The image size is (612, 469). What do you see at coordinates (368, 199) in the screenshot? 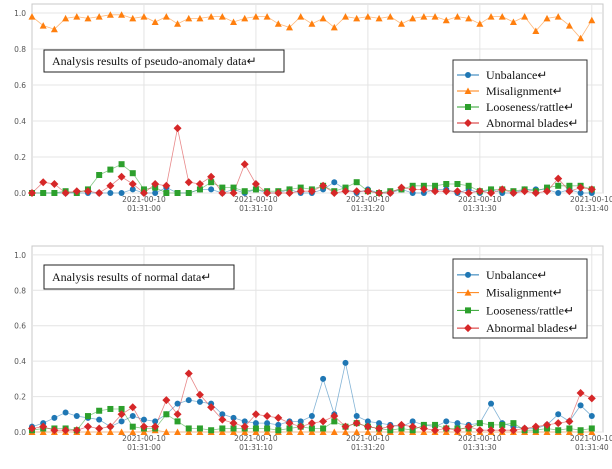
I see `x-tick-label-date: 2021-00-10` at bounding box center [368, 199].